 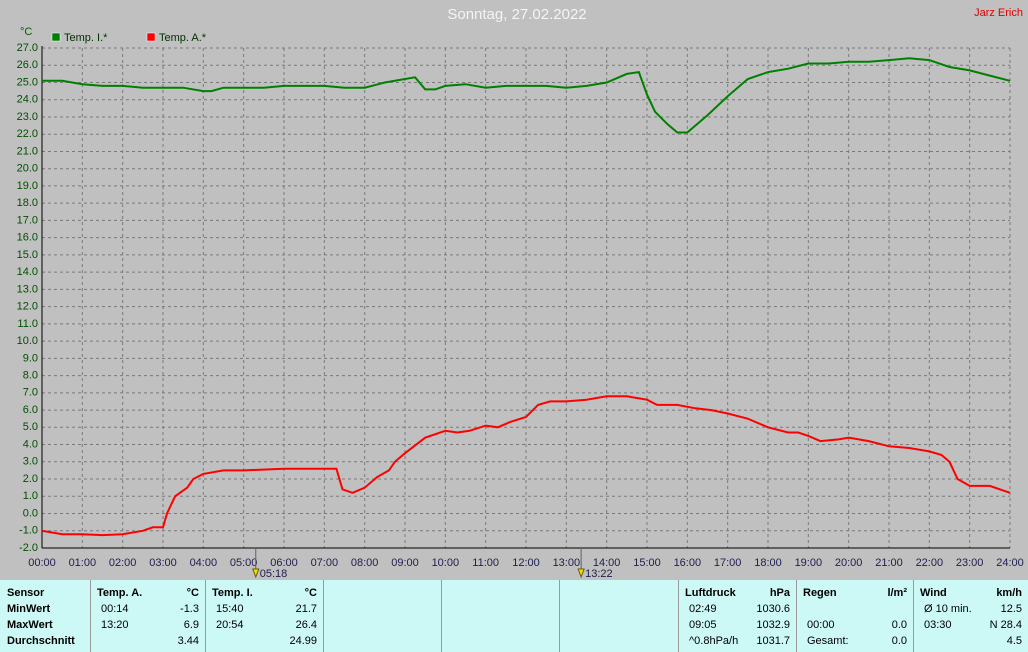 What do you see at coordinates (232, 593) in the screenshot?
I see `column-title: Temp. I.` at bounding box center [232, 593].